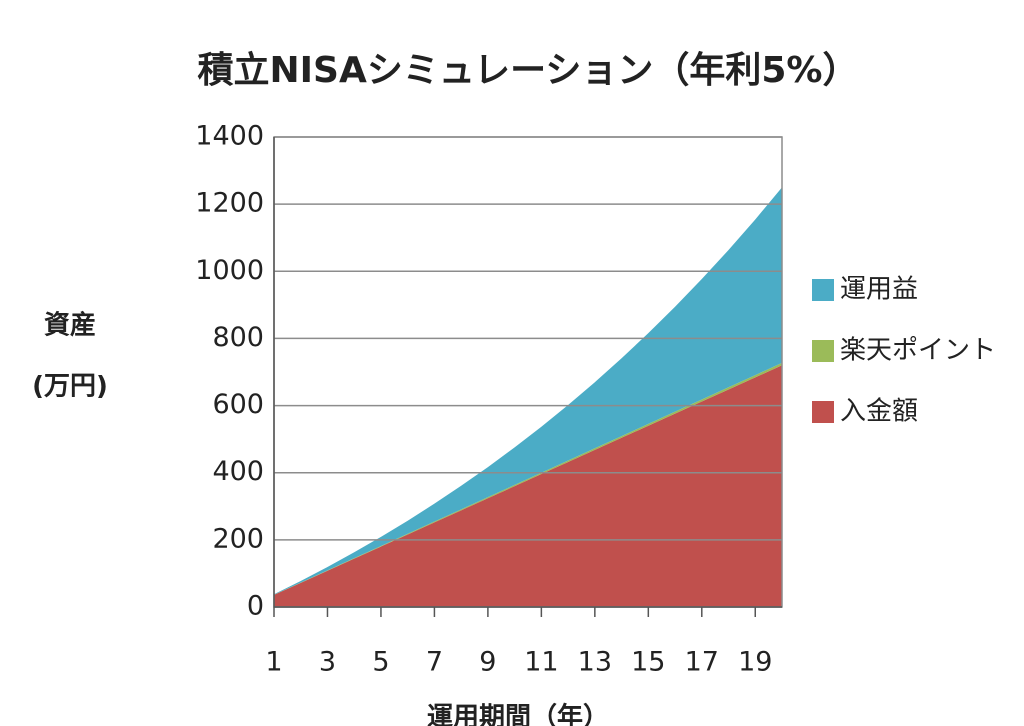  Describe the element at coordinates (595, 662) in the screenshot. I see `x-tick-label: 13` at that location.